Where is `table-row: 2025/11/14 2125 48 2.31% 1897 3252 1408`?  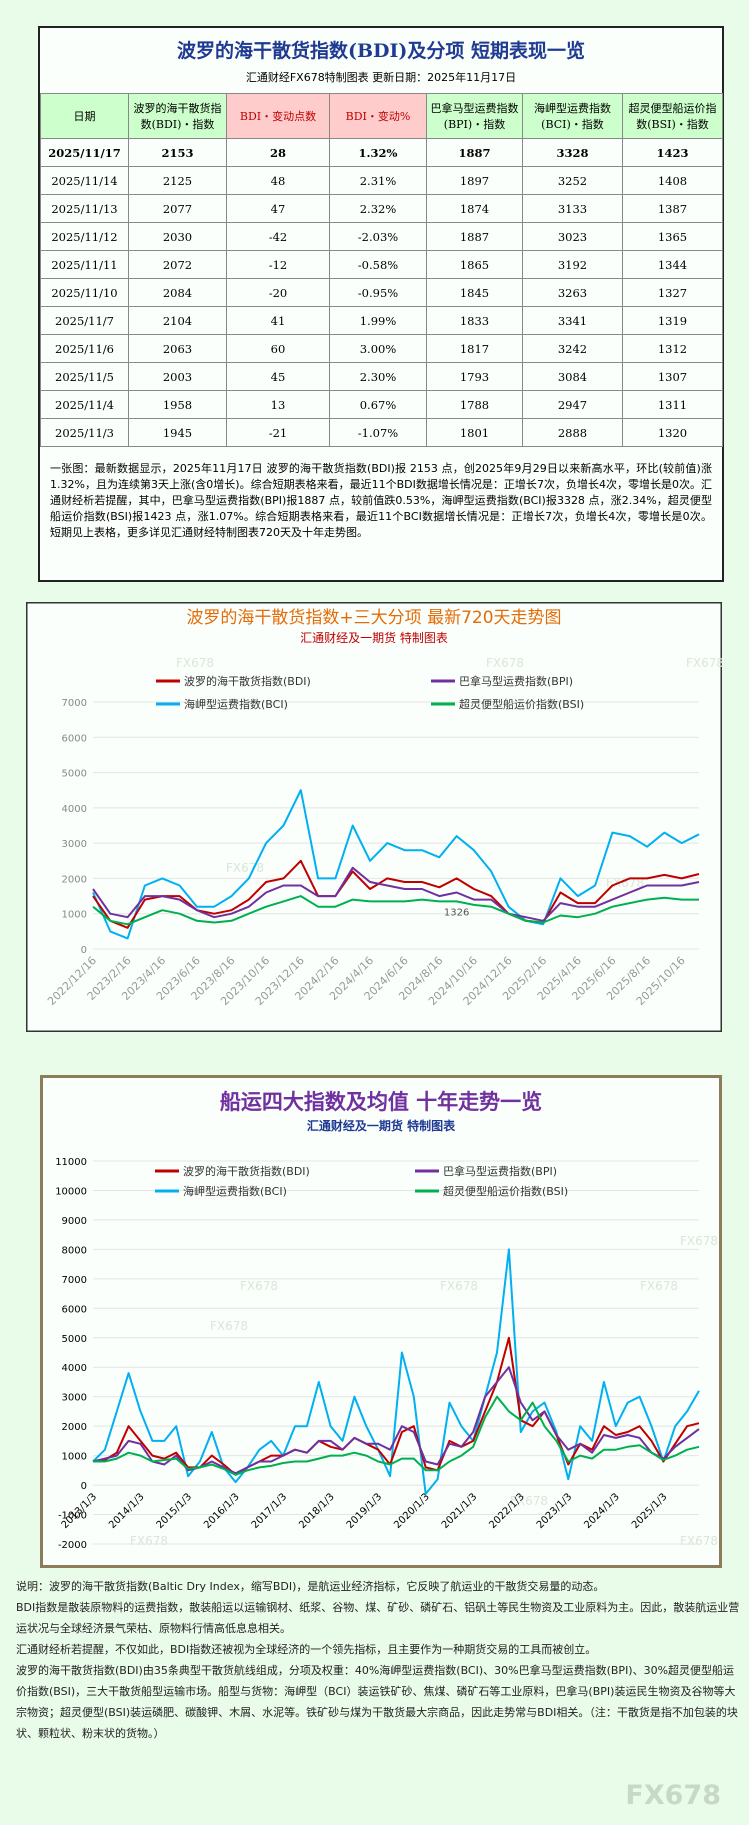
table-row: 2025/11/14 2125 48 2.31% 1897 3252 1408 is located at coordinates (381, 180).